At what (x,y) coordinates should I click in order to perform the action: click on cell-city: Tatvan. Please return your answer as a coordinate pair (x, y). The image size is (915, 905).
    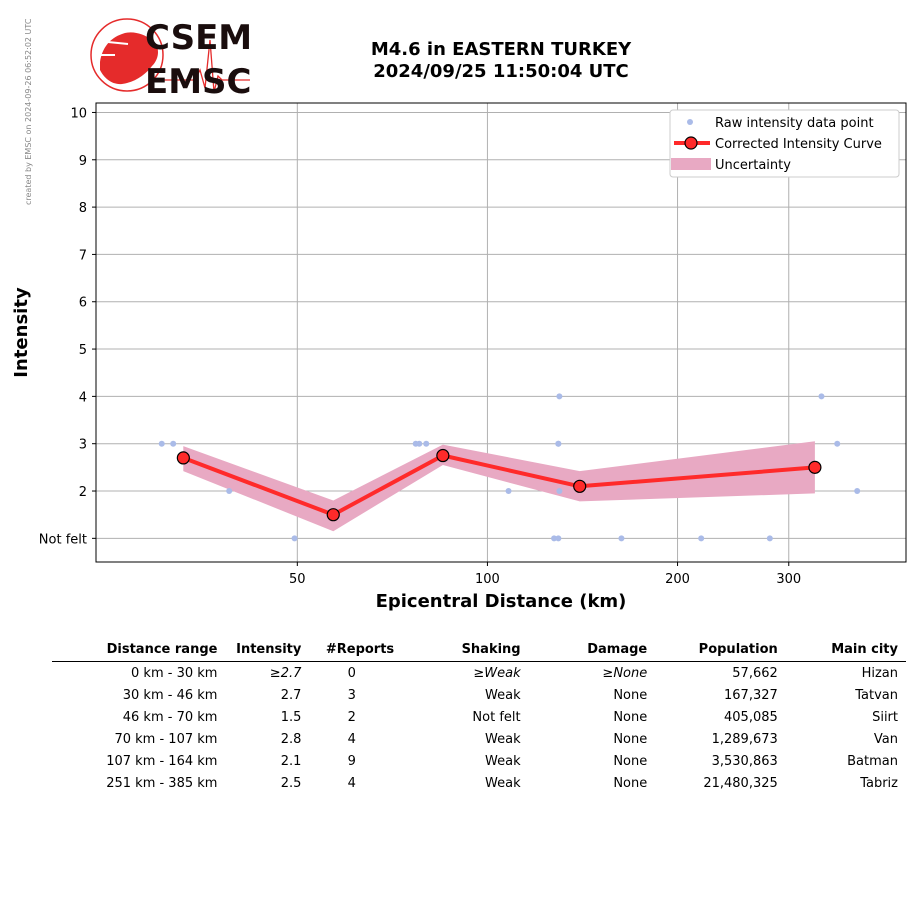
    Looking at the image, I should click on (876, 695).